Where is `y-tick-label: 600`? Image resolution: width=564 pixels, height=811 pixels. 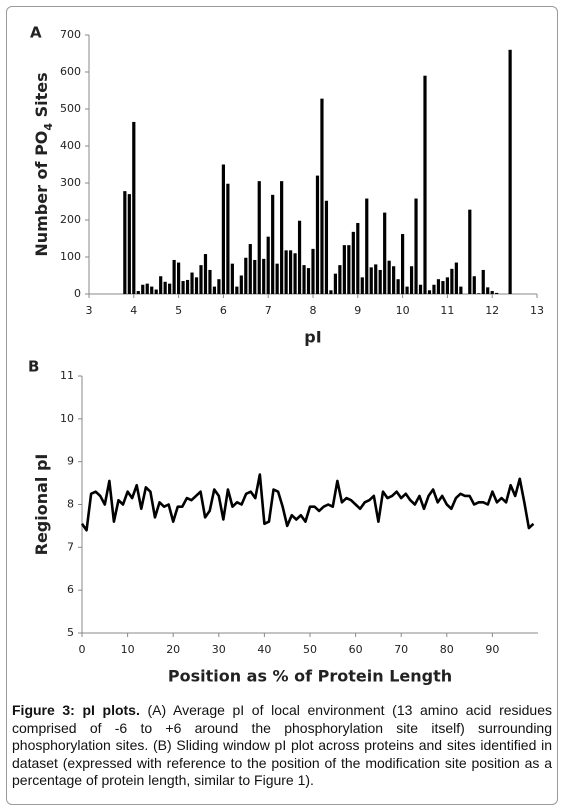 y-tick-label: 600 is located at coordinates (70, 71).